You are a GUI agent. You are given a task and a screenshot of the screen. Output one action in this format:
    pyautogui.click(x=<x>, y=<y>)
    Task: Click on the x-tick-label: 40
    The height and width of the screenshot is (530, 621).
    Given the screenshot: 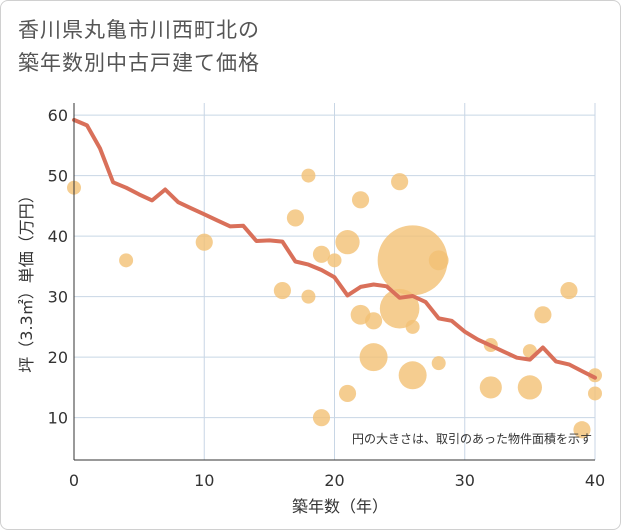 What is the action you would take?
    pyautogui.click(x=595, y=480)
    